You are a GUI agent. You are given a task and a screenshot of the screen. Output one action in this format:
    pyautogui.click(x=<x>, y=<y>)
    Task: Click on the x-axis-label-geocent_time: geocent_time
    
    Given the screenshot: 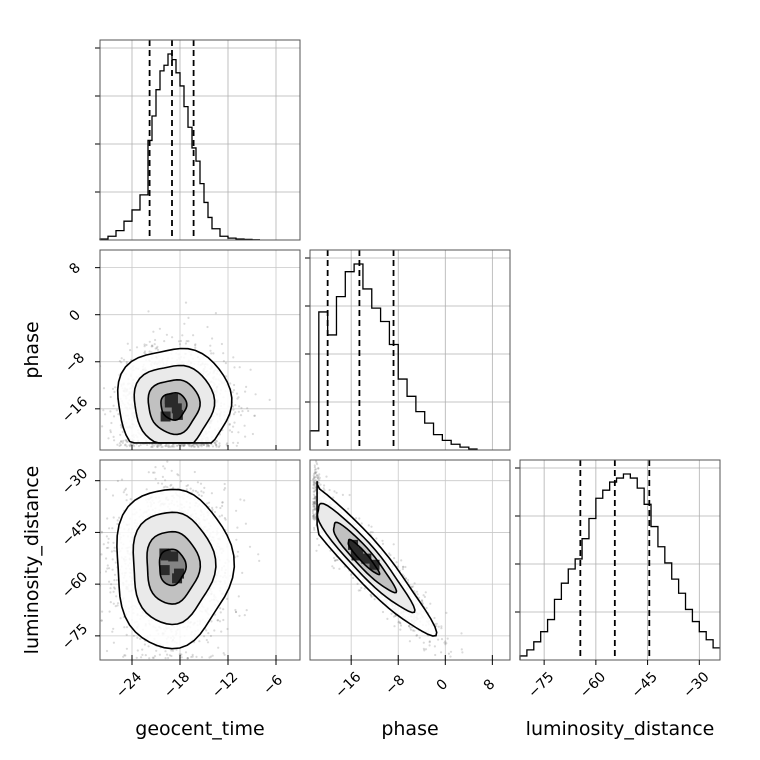 What is the action you would take?
    pyautogui.click(x=199, y=729)
    